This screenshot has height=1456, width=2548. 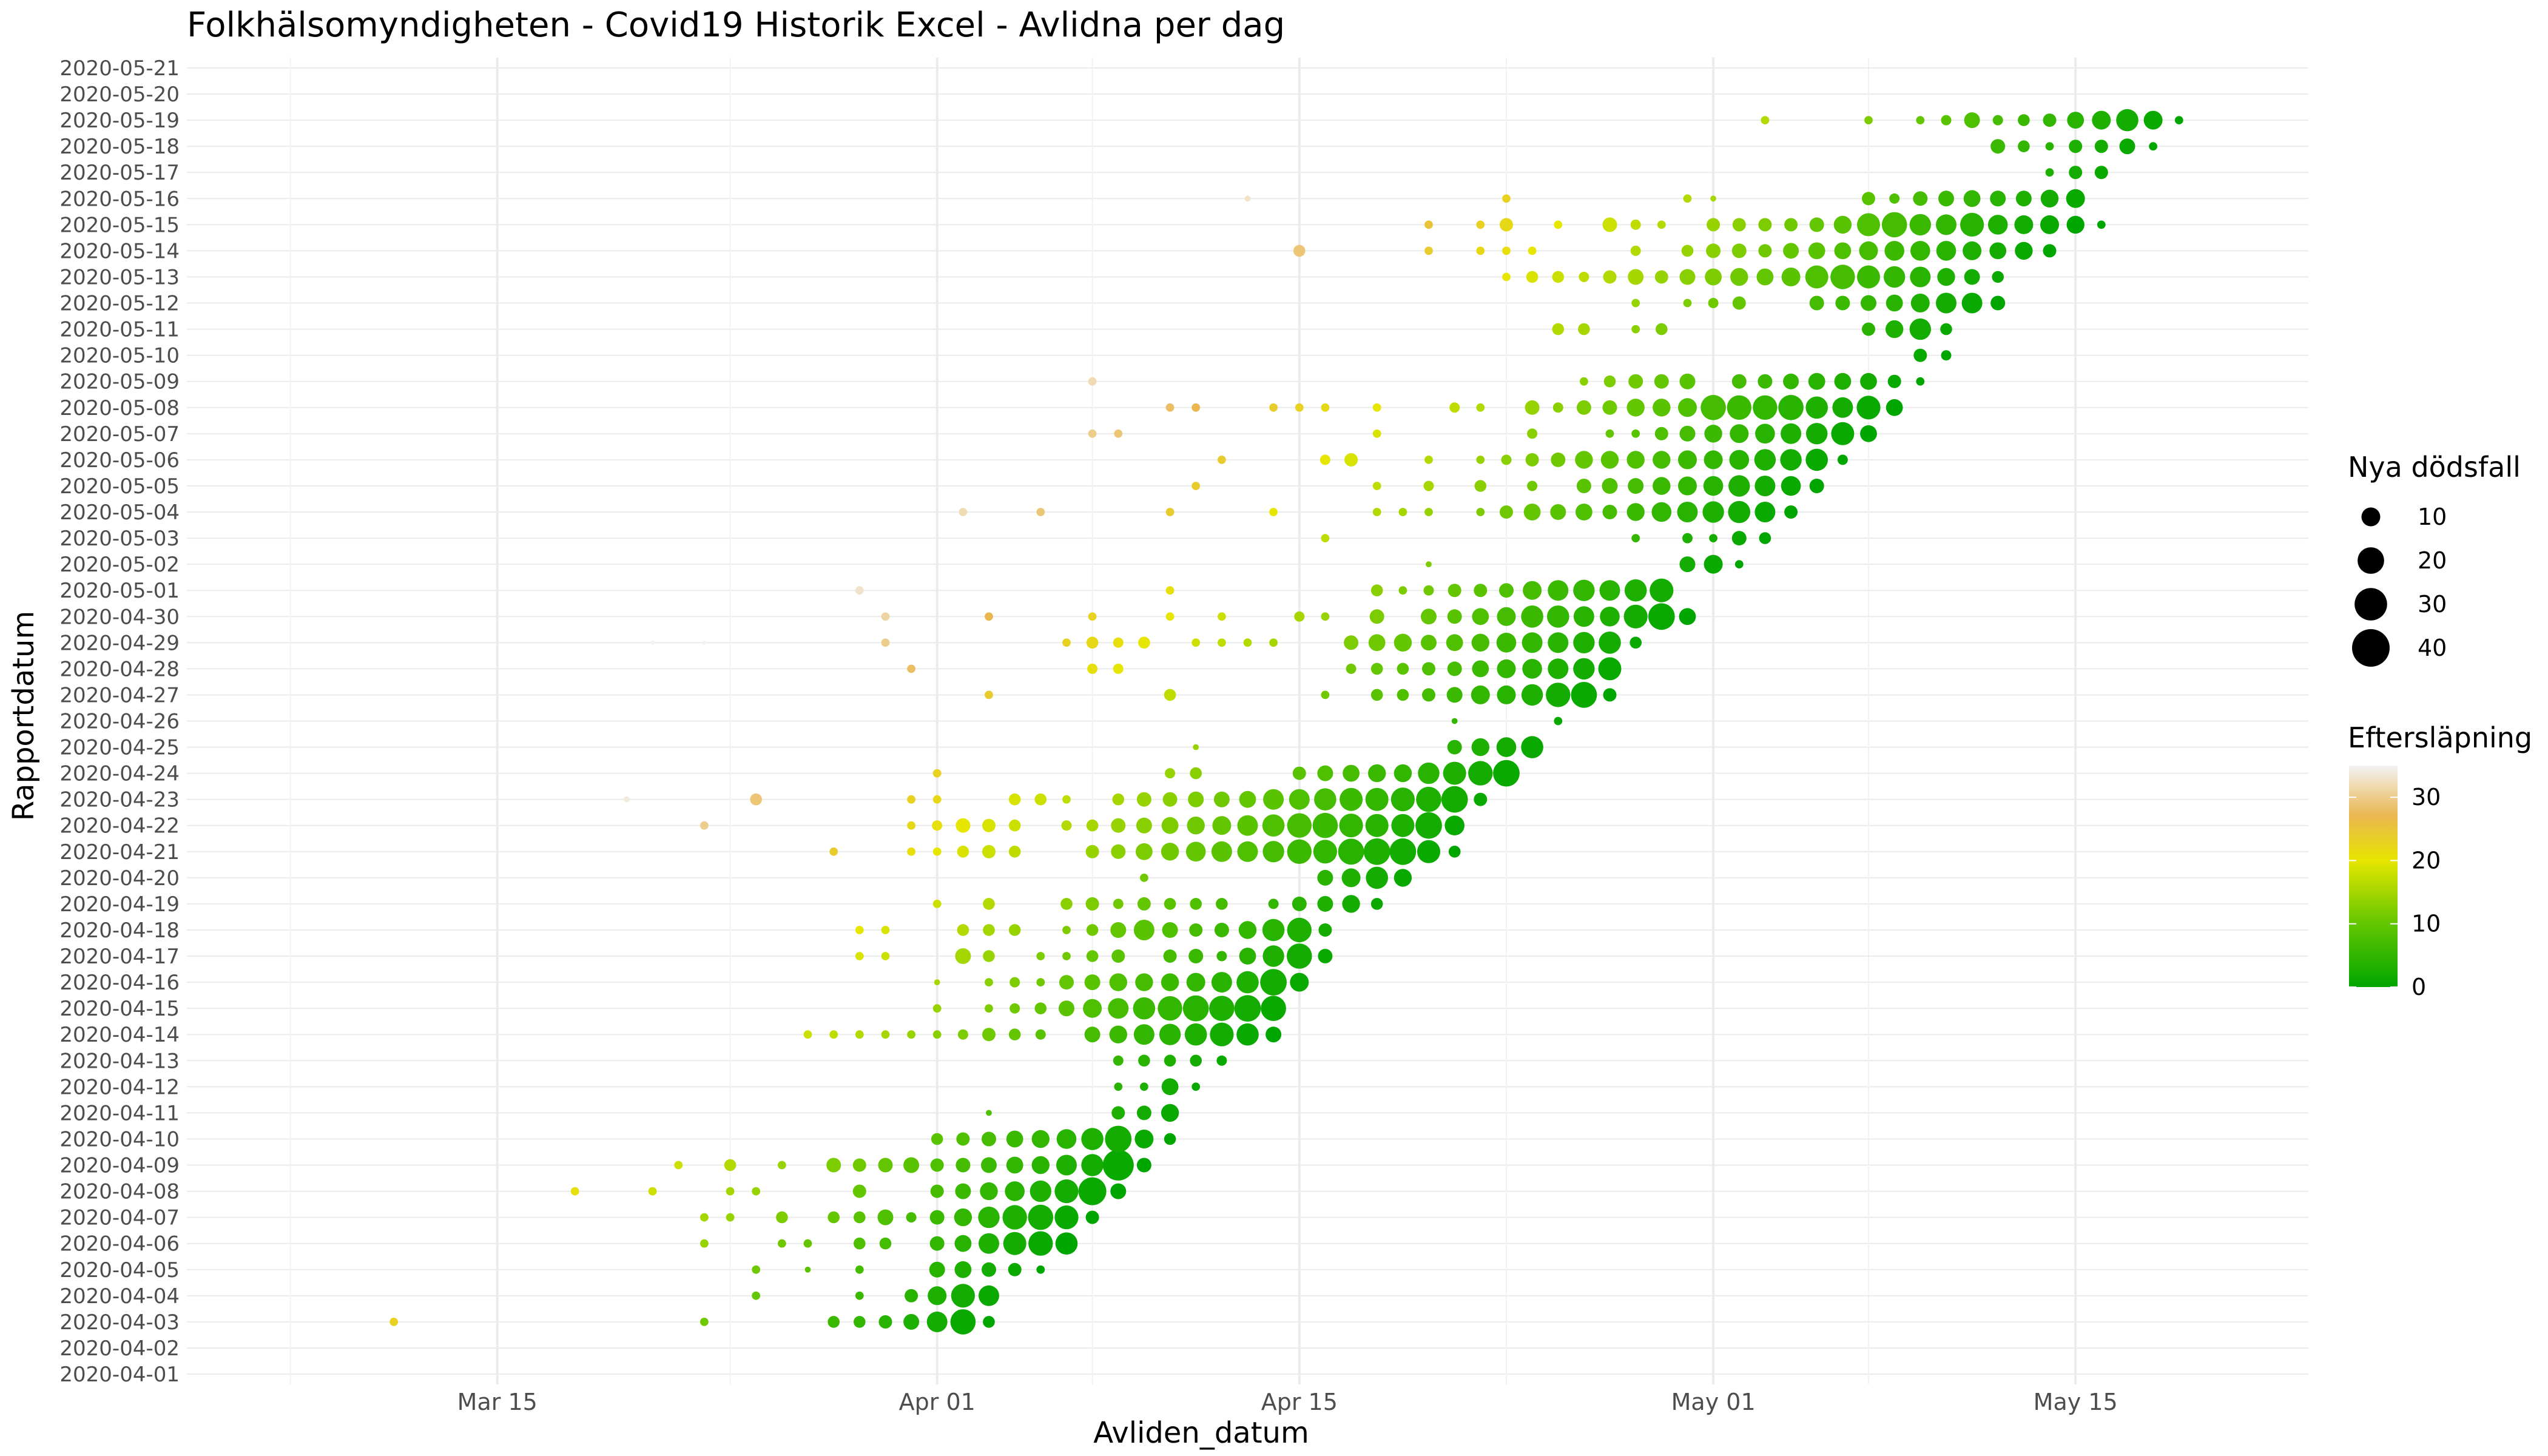 What do you see at coordinates (1287, 1402) in the screenshot?
I see `x-tick-labels: Mar 15 Apr 01 Apr 15 May 01 May 15` at bounding box center [1287, 1402].